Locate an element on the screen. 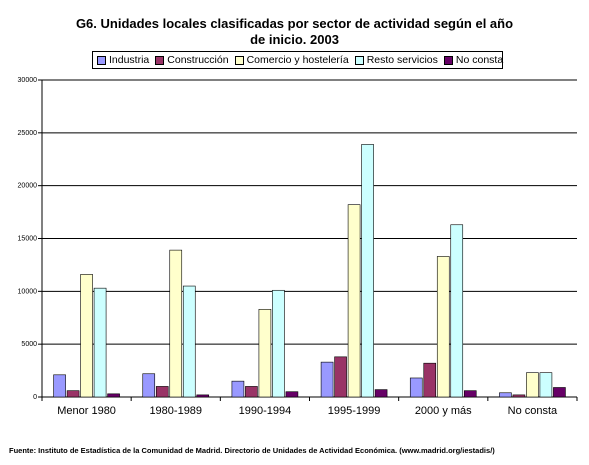 The width and height of the screenshot is (589, 465). y-tick-label: 10000 is located at coordinates (28, 291).